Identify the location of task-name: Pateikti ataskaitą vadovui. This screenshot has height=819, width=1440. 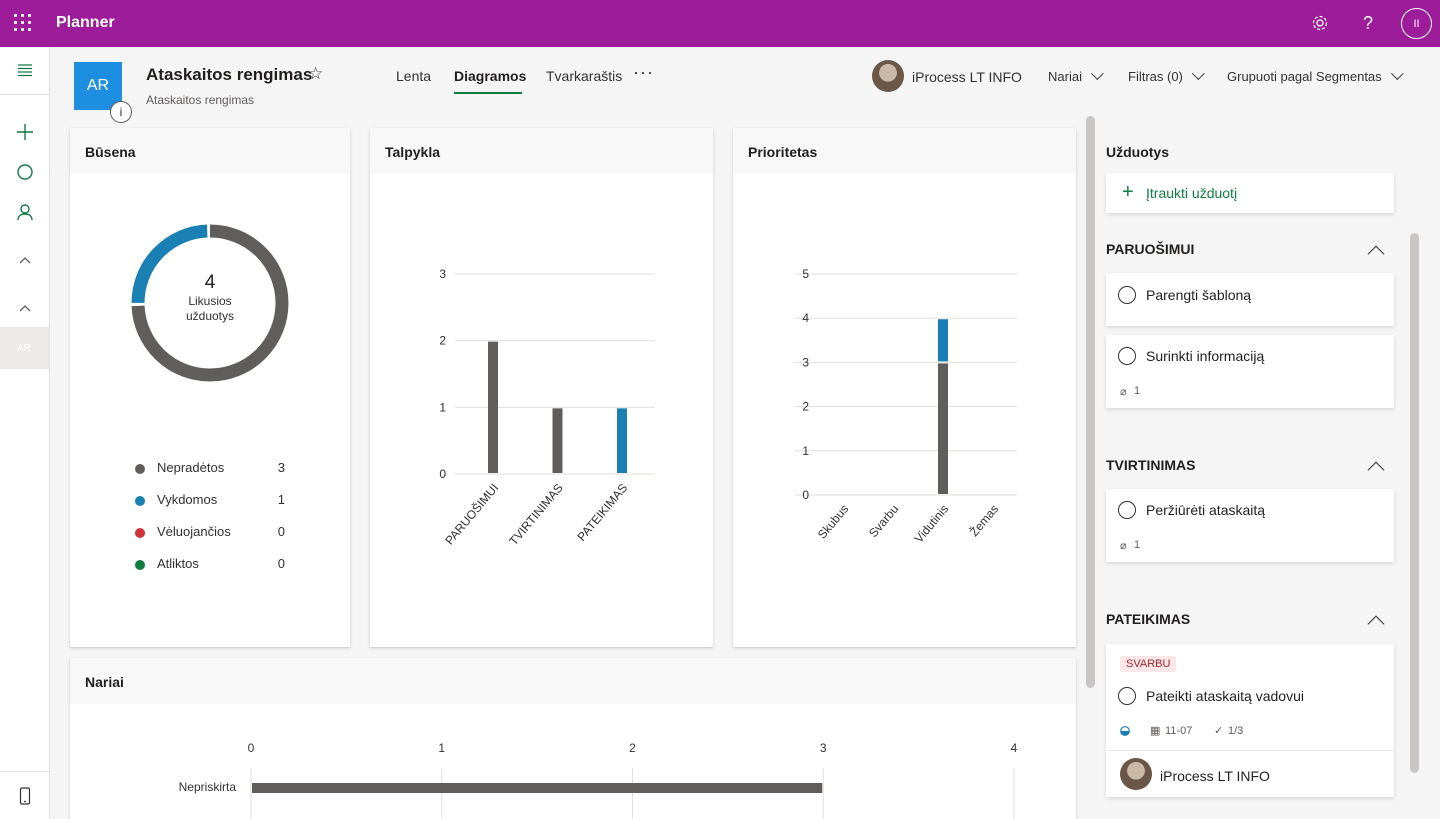
(1225, 696).